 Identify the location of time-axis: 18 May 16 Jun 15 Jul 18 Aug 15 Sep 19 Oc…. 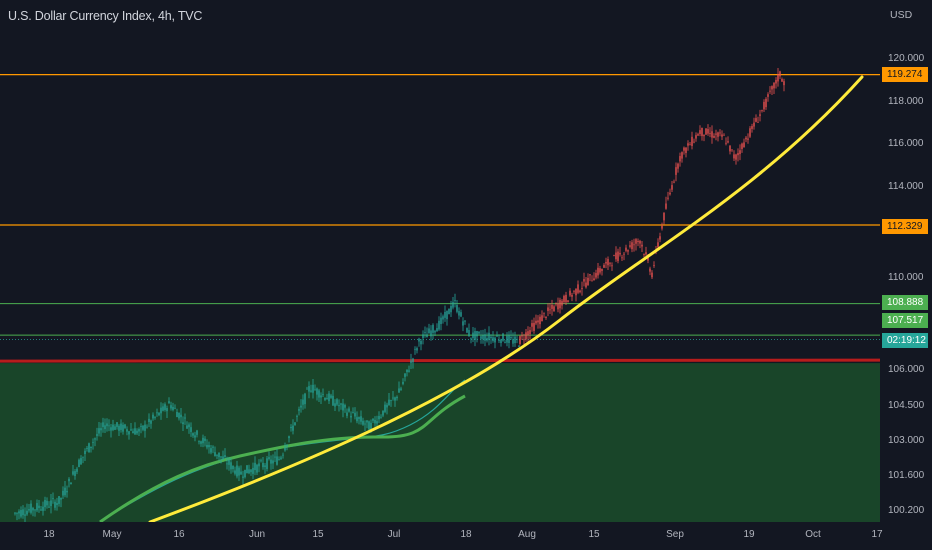
(441, 536).